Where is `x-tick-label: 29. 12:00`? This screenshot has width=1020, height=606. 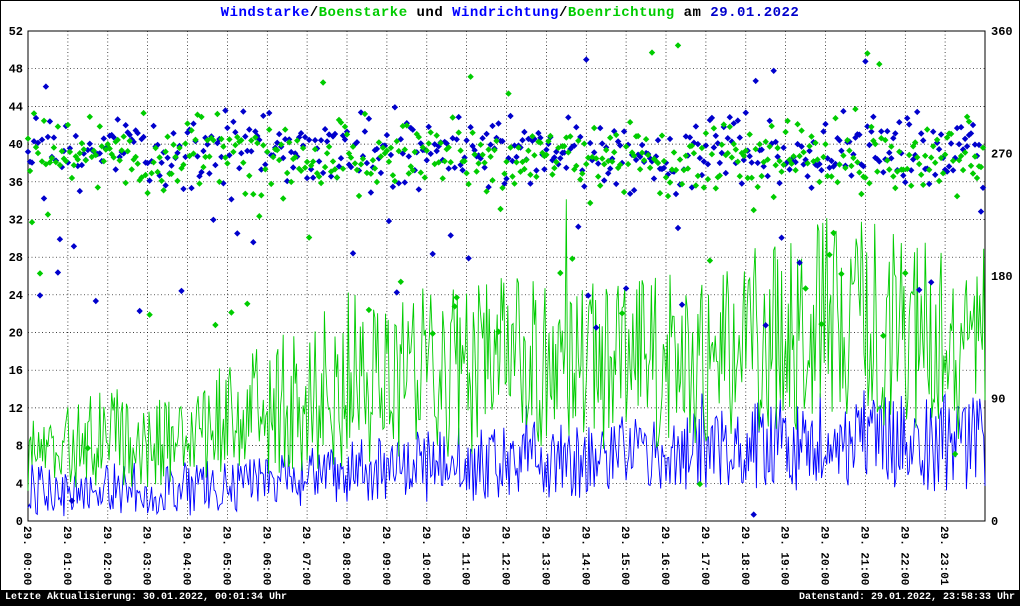
x-tick-label: 29. 12:00 is located at coordinates (505, 555).